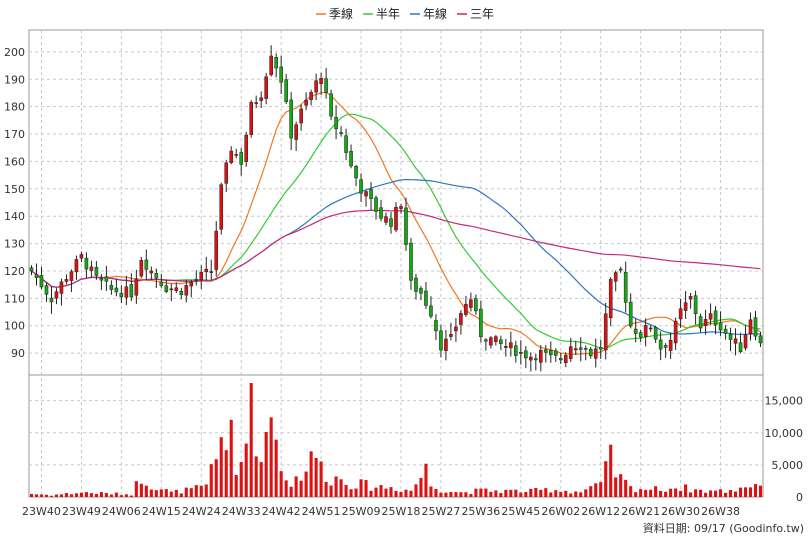 This screenshot has width=808, height=540. I want to click on volume-axis-ticks: 0 5,000 10,000 15,000, so click(784, 449).